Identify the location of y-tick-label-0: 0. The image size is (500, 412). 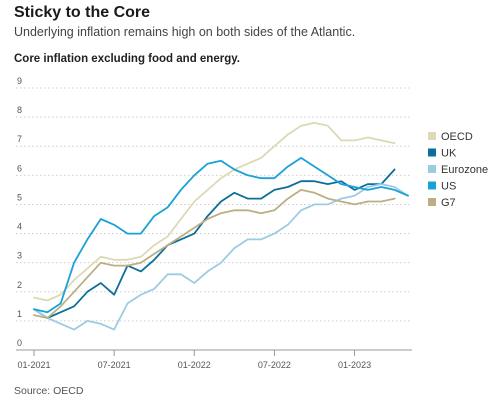
(19, 343).